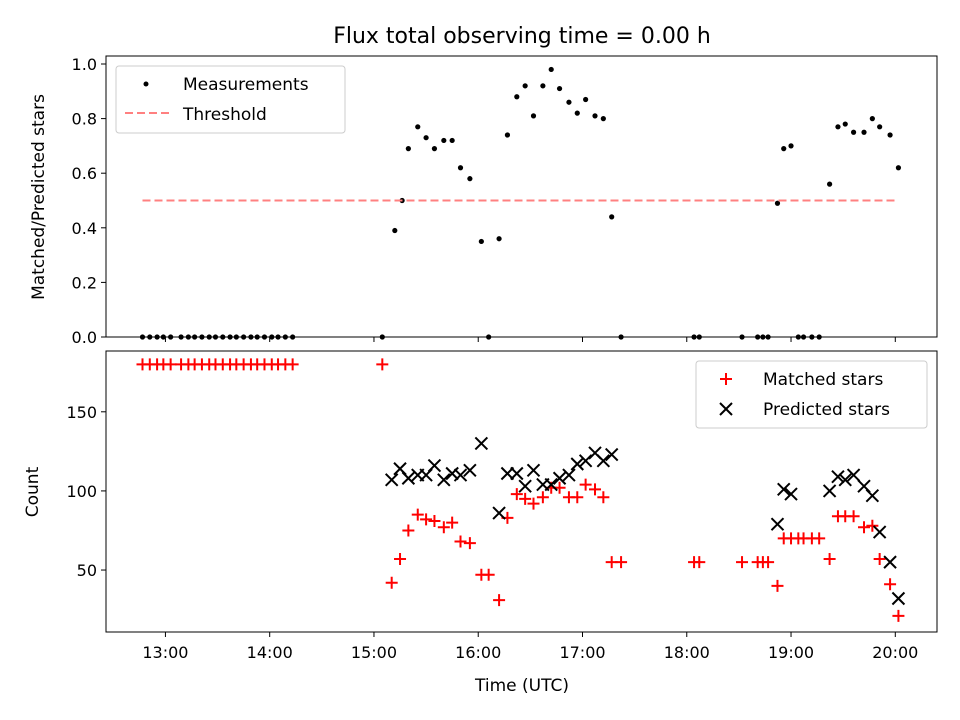 Image resolution: width=960 pixels, height=720 pixels. I want to click on x-axis-label: Time (UTC), so click(521, 686).